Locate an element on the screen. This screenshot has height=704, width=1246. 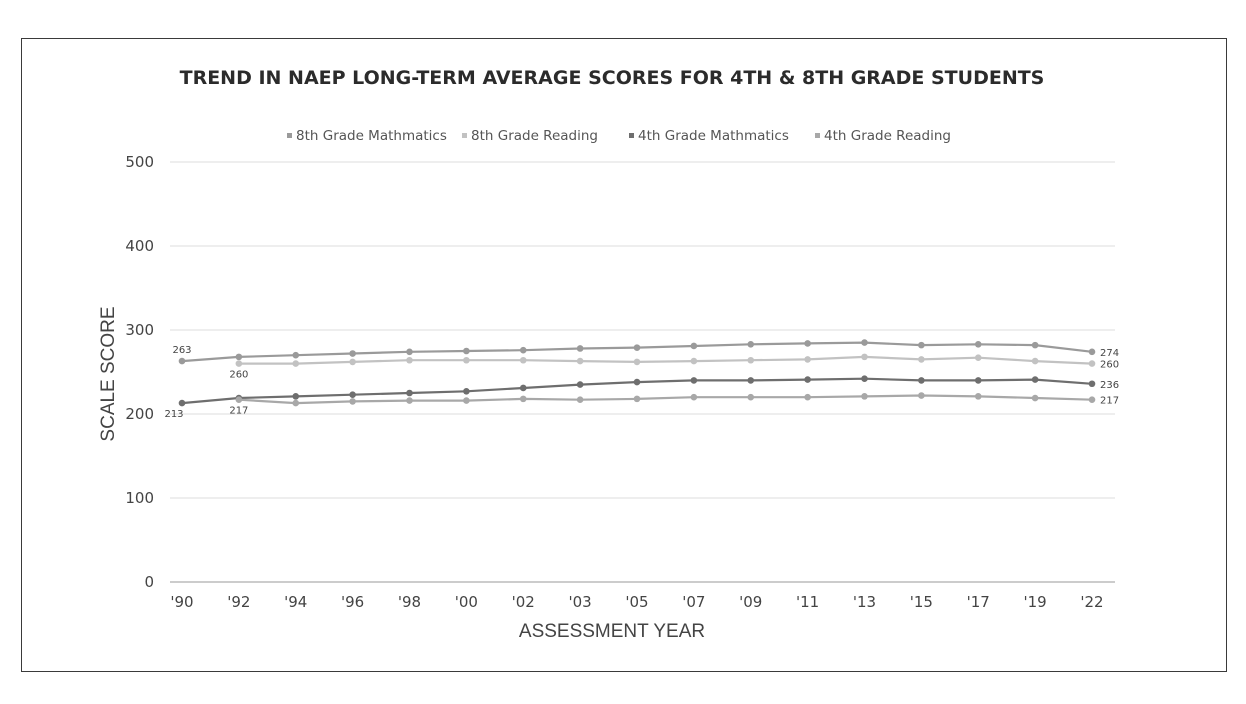
x-tick-label: '00 is located at coordinates (466, 602).